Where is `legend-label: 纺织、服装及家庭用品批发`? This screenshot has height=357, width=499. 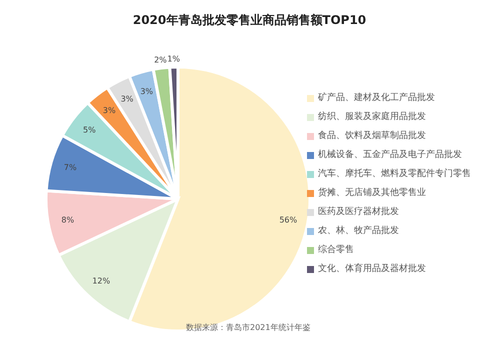
legend-label: 纺织、服装及家庭用品批发 is located at coordinates (372, 117).